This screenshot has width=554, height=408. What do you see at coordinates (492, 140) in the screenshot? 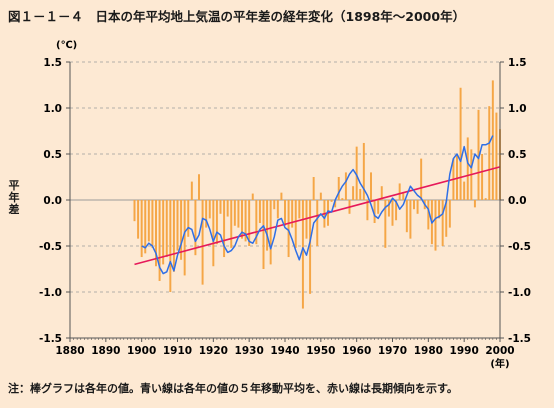
I see `bar-1998` at bounding box center [492, 140].